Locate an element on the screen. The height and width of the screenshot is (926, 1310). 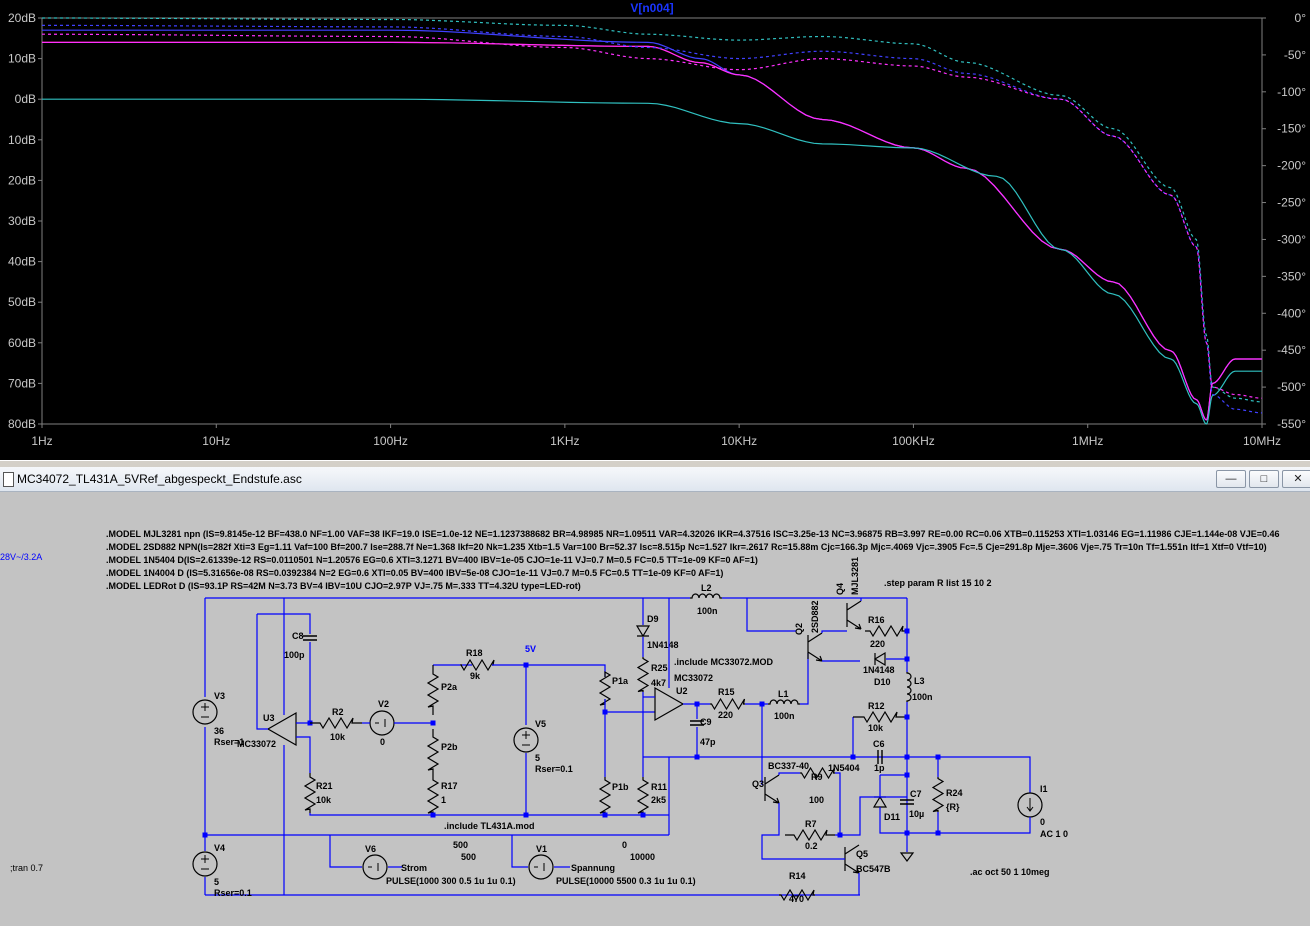
inductor-l1 is located at coordinates (784, 702).